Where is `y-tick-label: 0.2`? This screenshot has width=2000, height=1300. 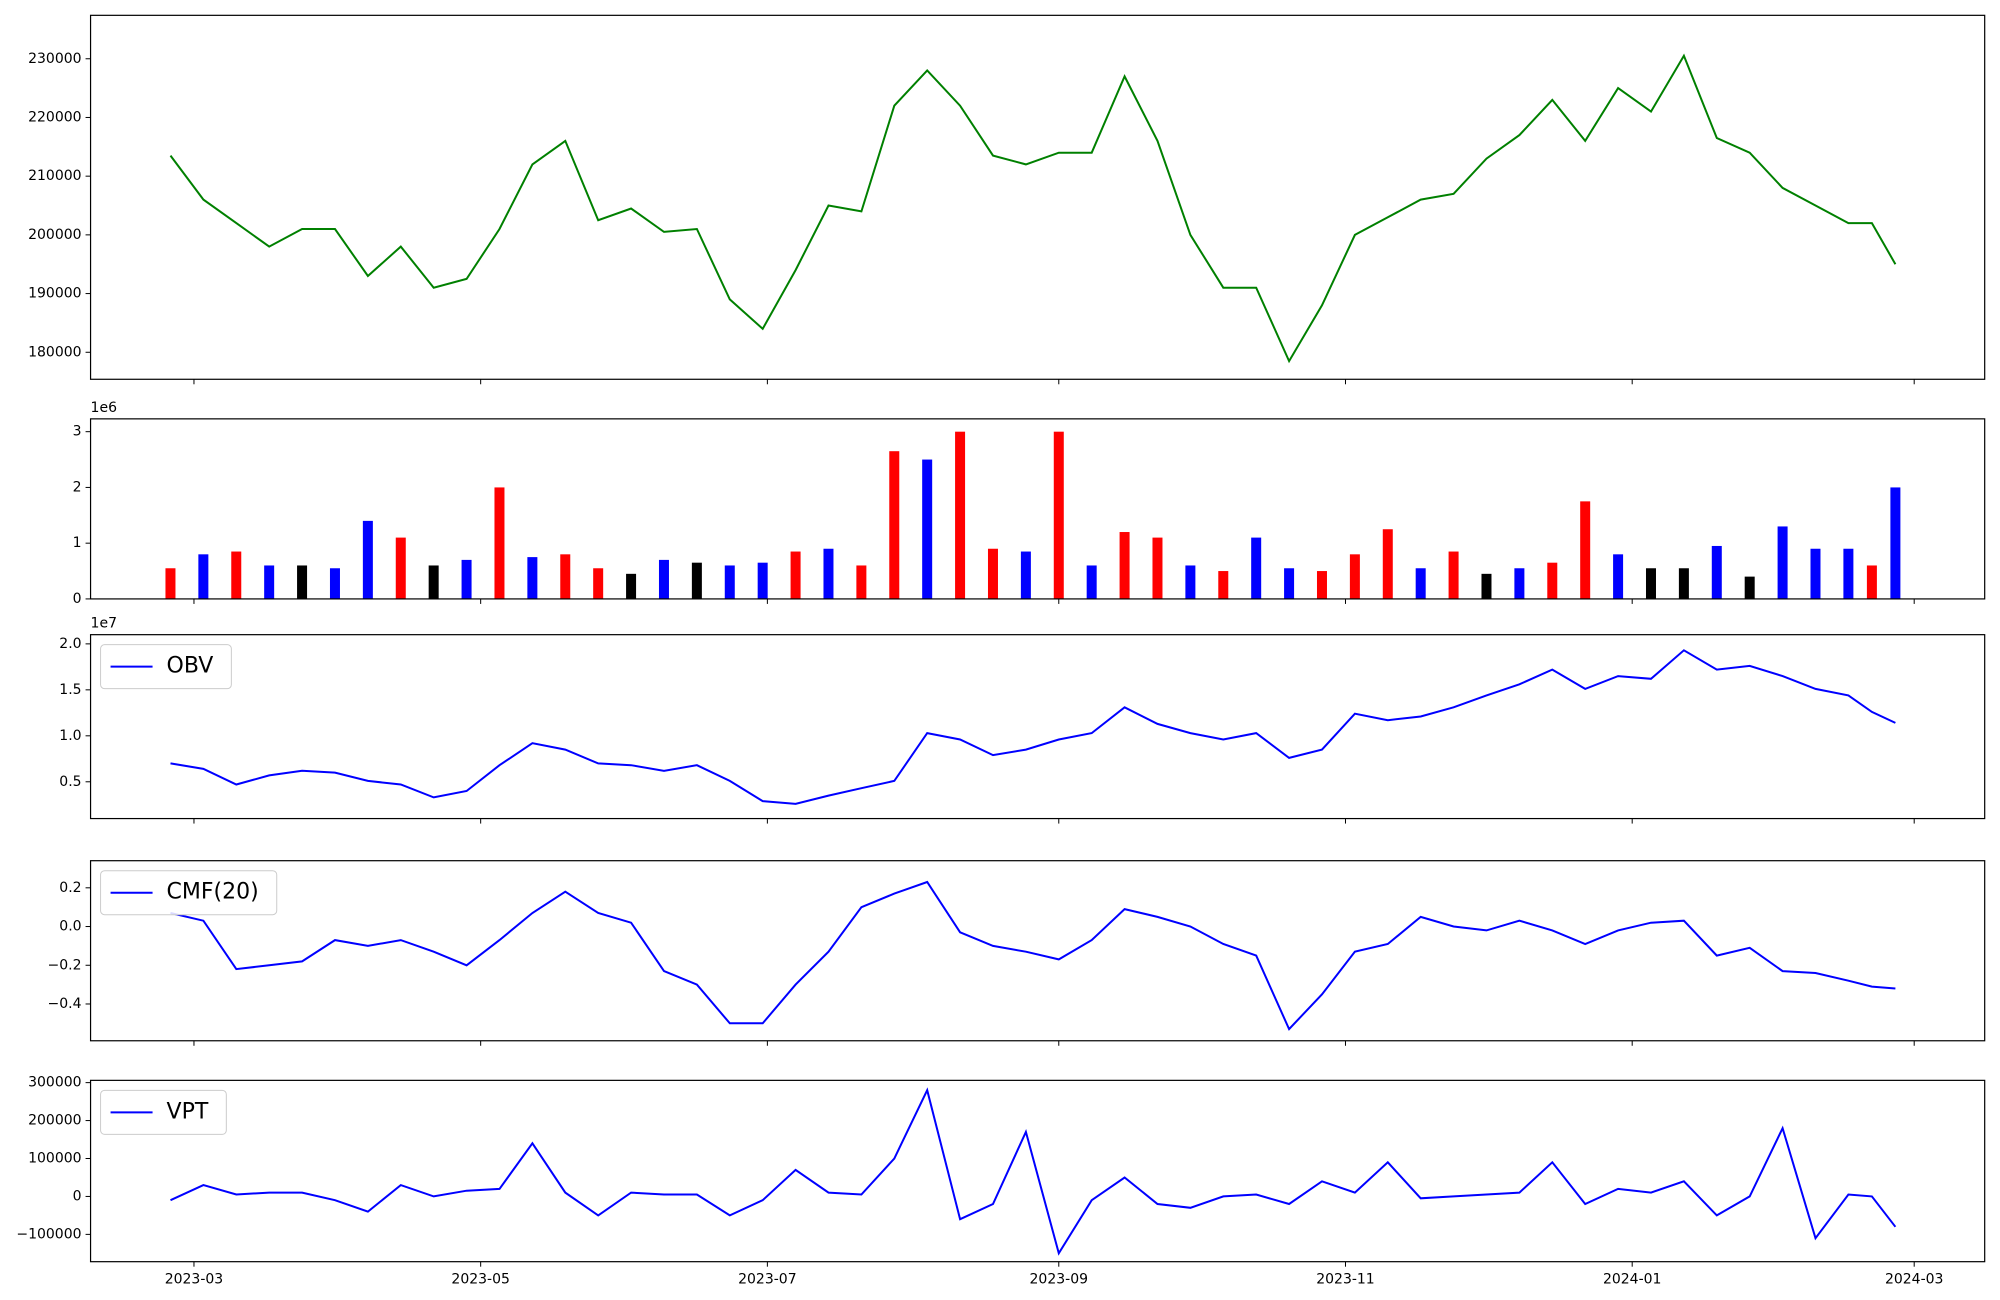 y-tick-label: 0.2 is located at coordinates (70, 888).